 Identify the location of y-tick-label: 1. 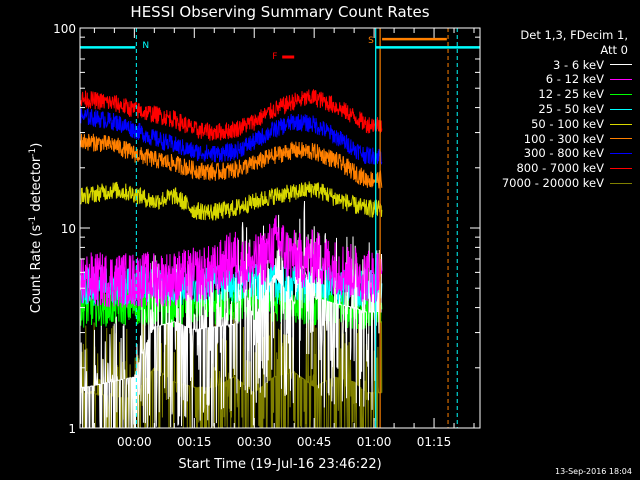
(72, 429).